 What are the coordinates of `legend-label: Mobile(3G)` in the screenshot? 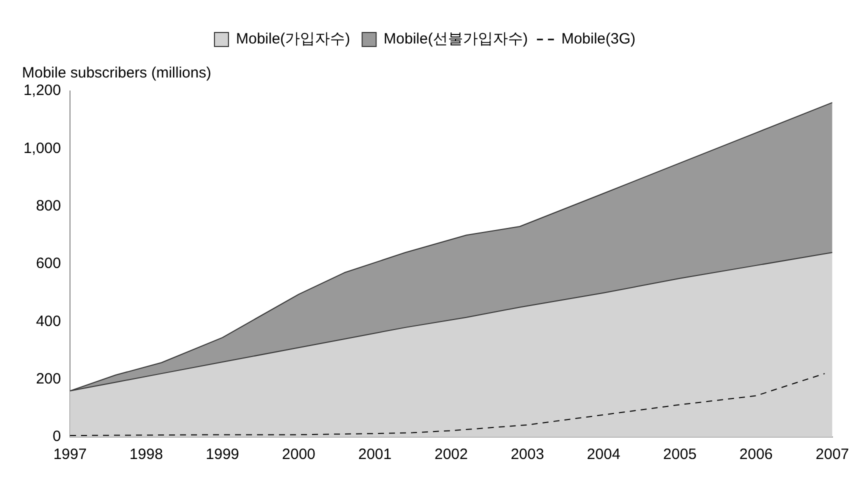 It's located at (598, 39).